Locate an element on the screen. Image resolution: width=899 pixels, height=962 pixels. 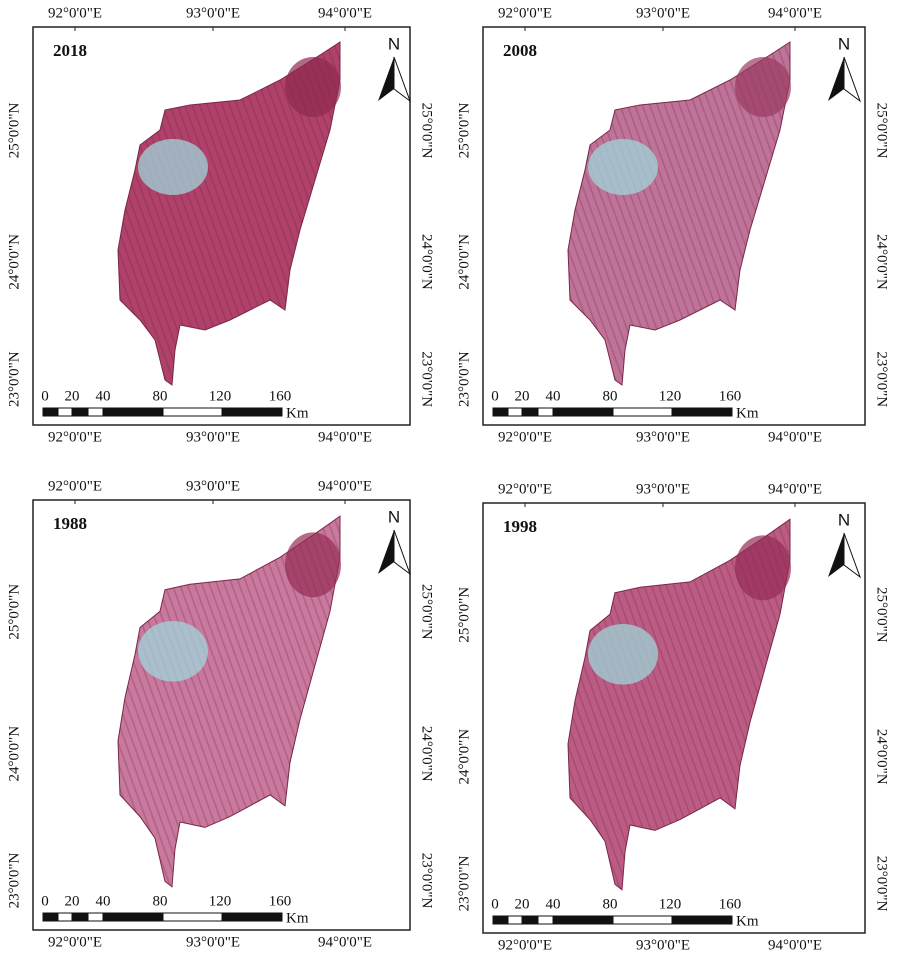
dark-ridge is located at coordinates (313, 565).